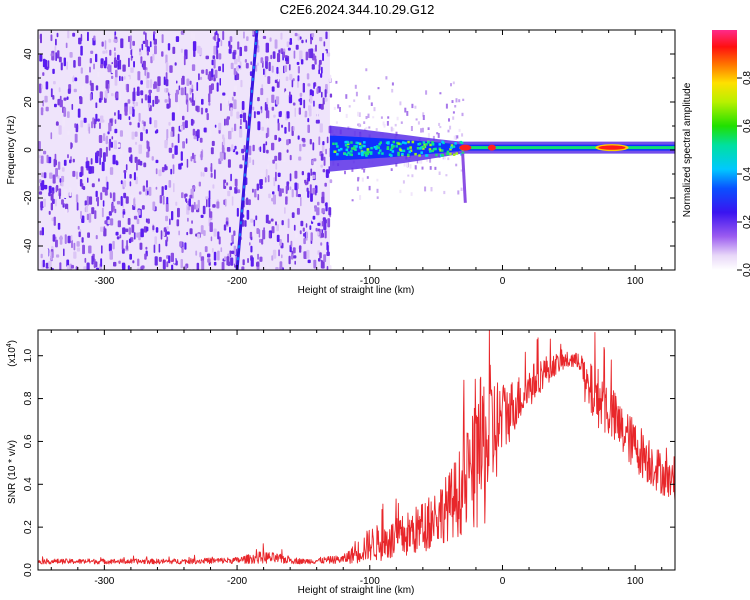  What do you see at coordinates (356, 290) in the screenshot?
I see `spectrogram-xlabel: Height of straight line (km)` at bounding box center [356, 290].